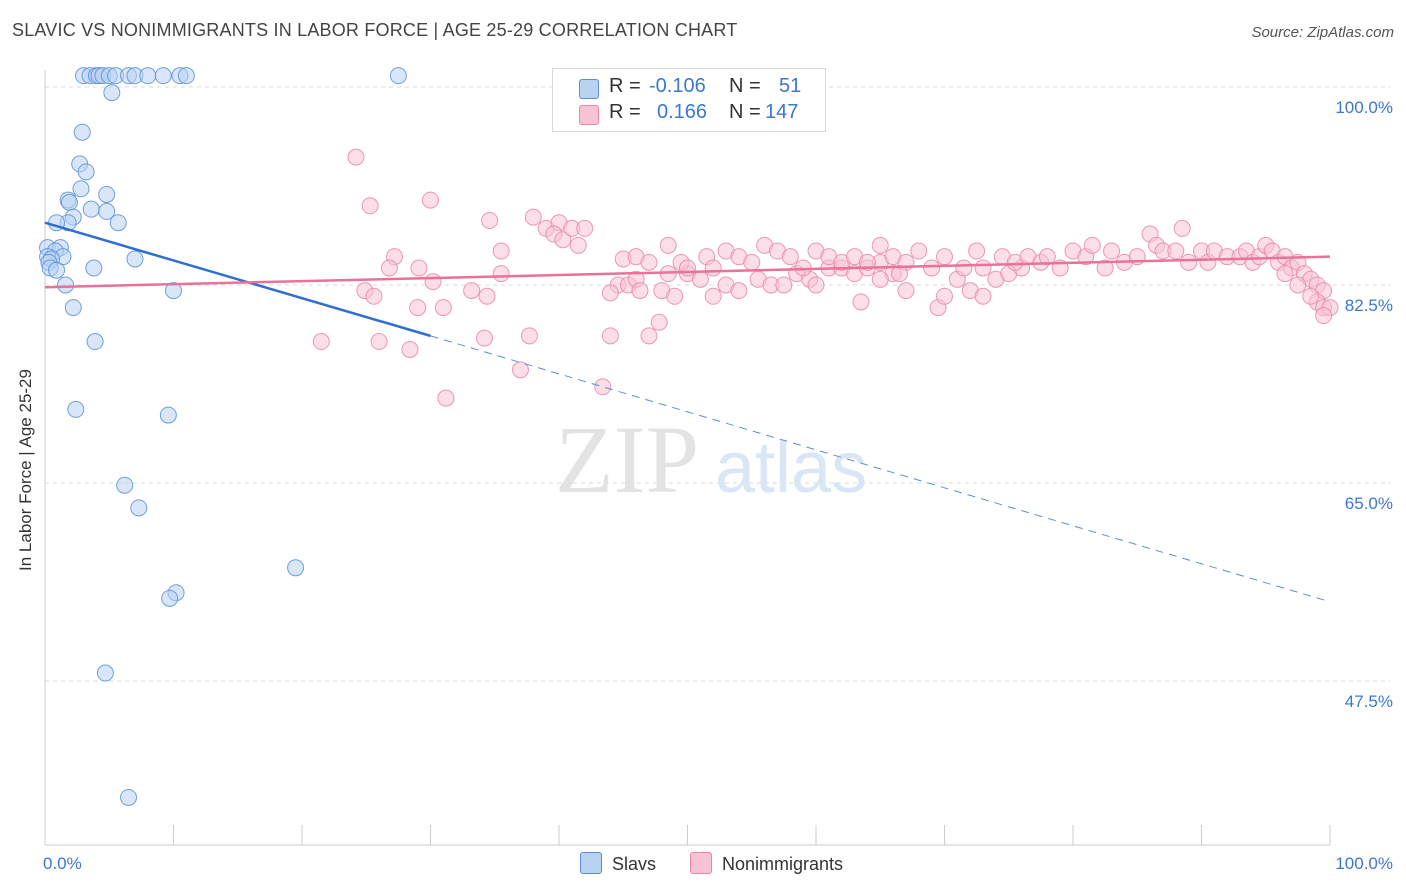 This screenshot has height=892, width=1406. I want to click on watermark-zip: ZIP, so click(627, 459).